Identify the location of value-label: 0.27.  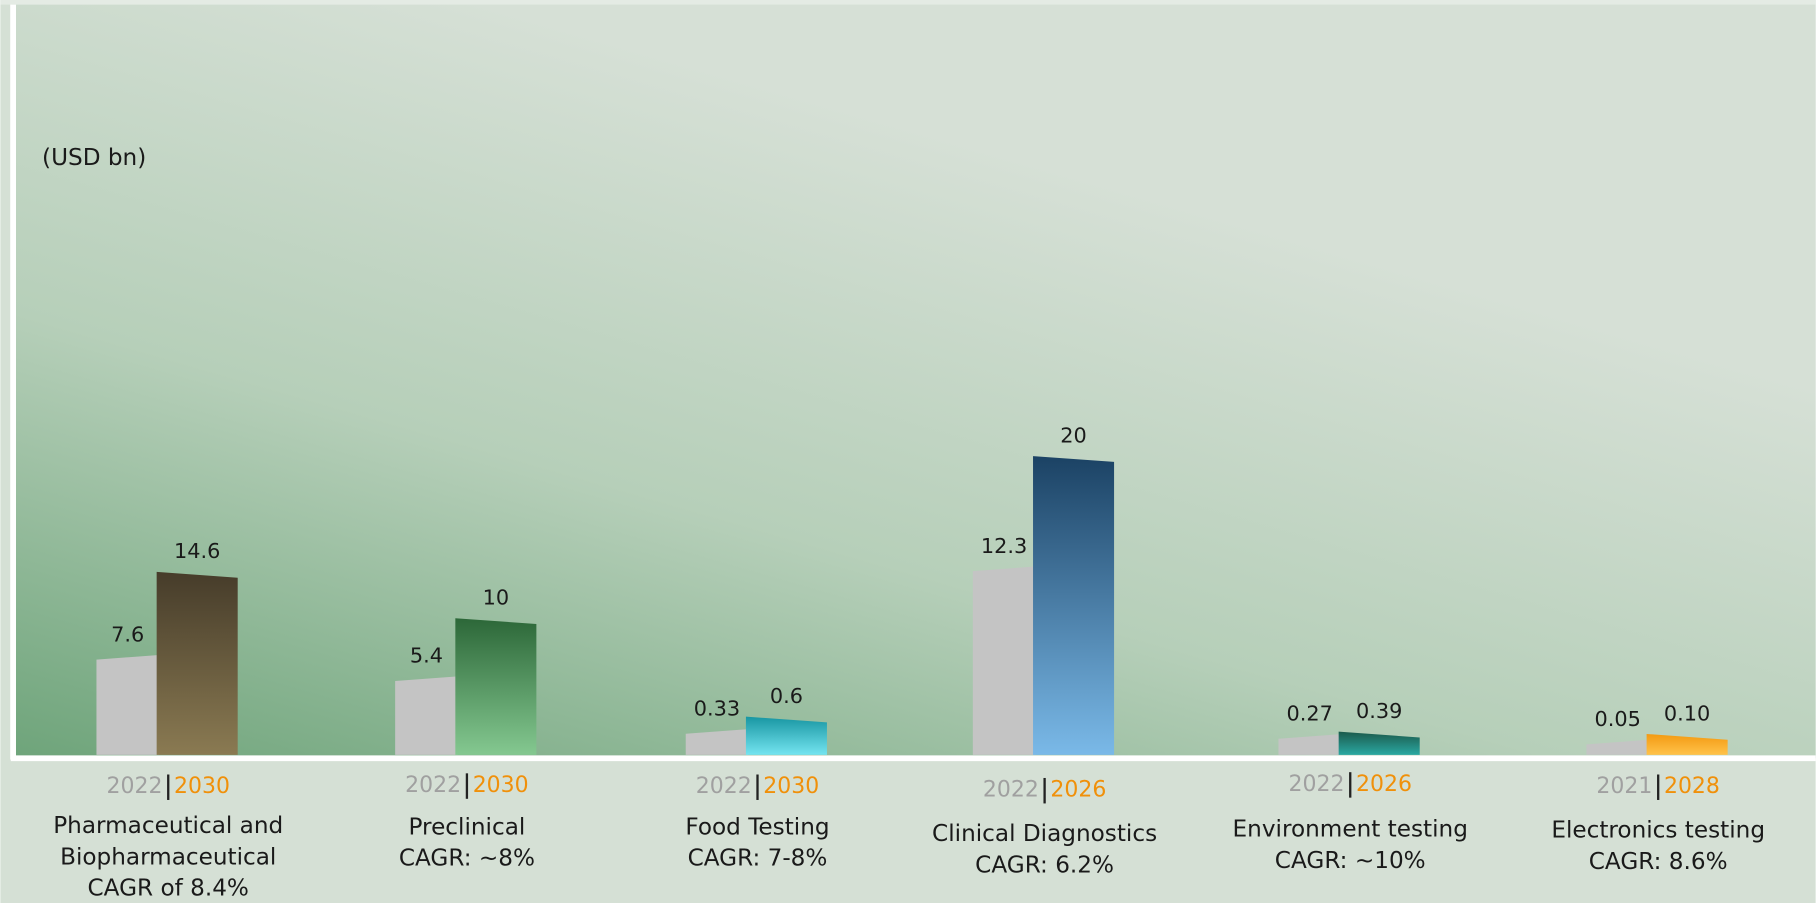
(1310, 713).